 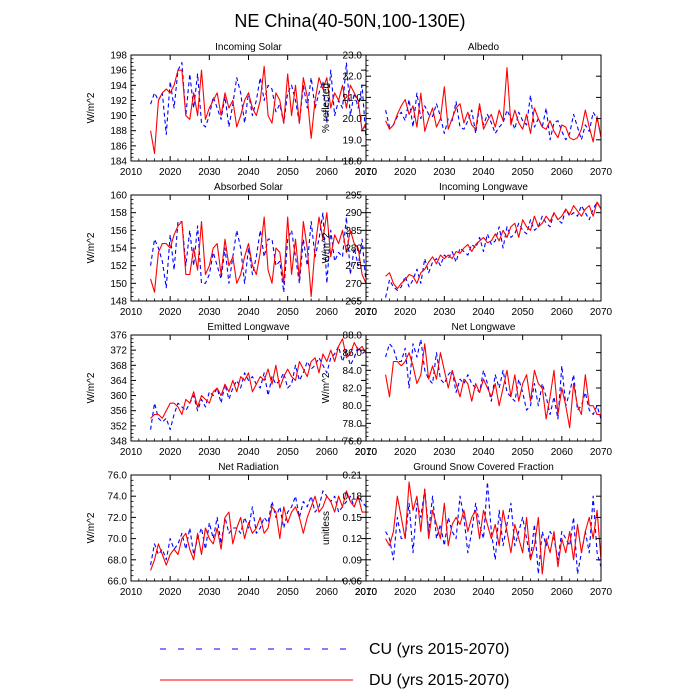 I want to click on y-tick-label: 19.0, so click(x=353, y=140).